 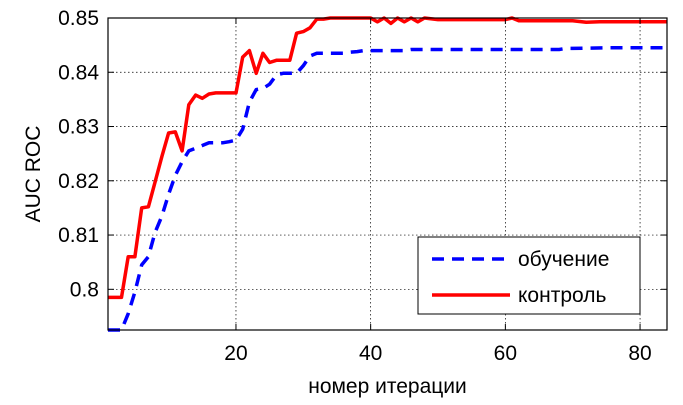 I want to click on legend-box, so click(x=529, y=275).